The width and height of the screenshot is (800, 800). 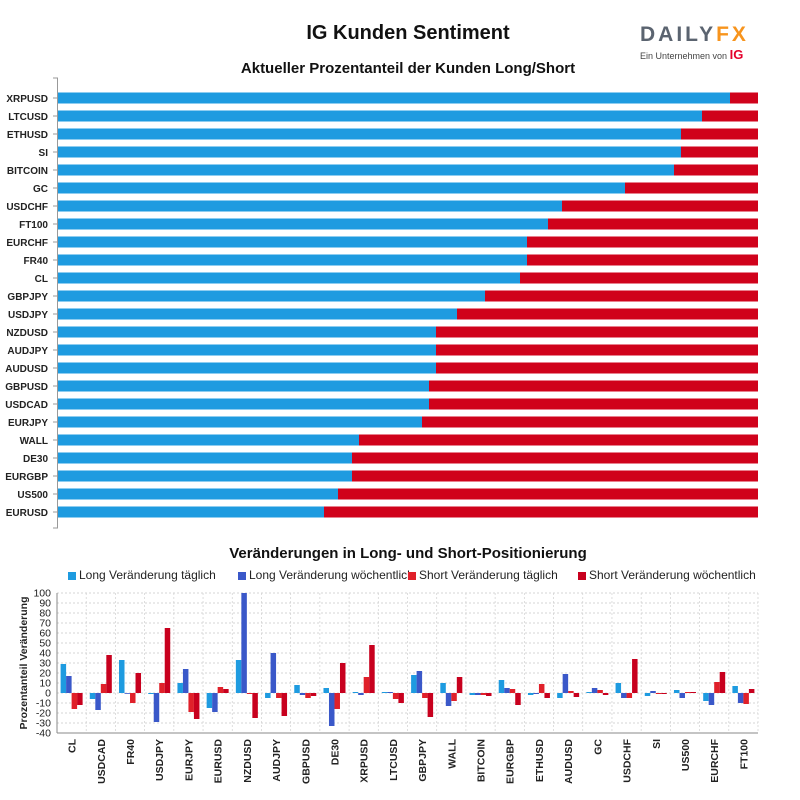 What do you see at coordinates (27, 243) in the screenshot?
I see `category-label: EURCHF` at bounding box center [27, 243].